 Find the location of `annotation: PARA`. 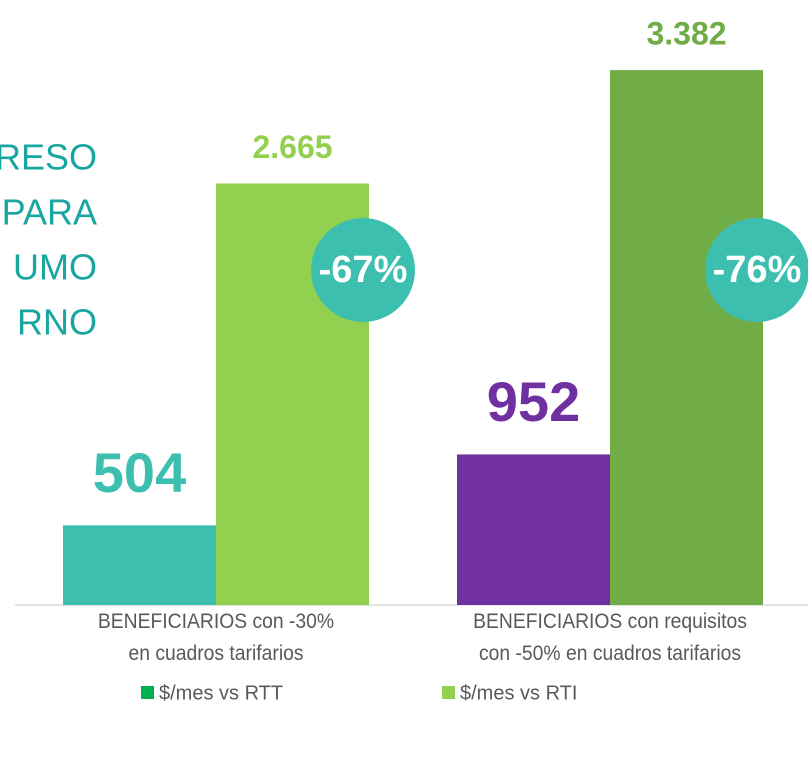

annotation: PARA is located at coordinates (49, 212).